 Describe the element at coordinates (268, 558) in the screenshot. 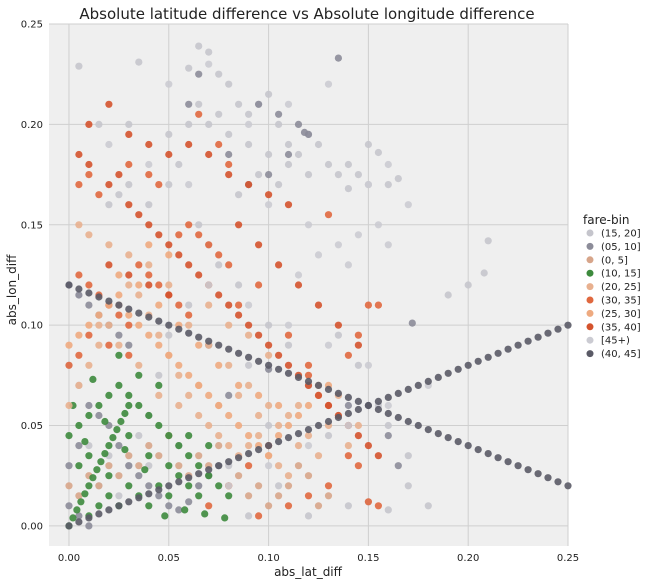

I see `x-tick-label: 0.10` at that location.